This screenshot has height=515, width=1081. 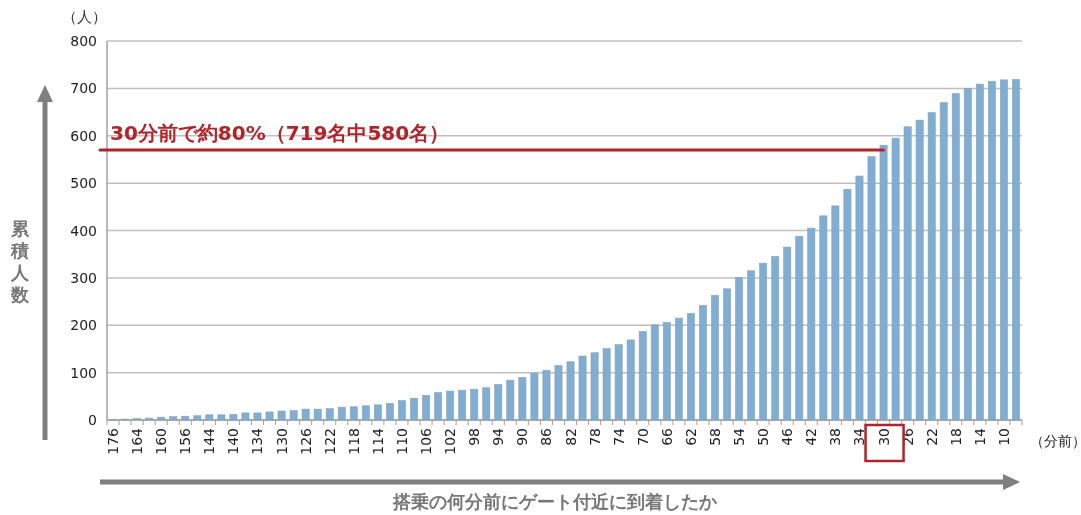 What do you see at coordinates (787, 436) in the screenshot?
I see `x-tick-label: 46` at bounding box center [787, 436].